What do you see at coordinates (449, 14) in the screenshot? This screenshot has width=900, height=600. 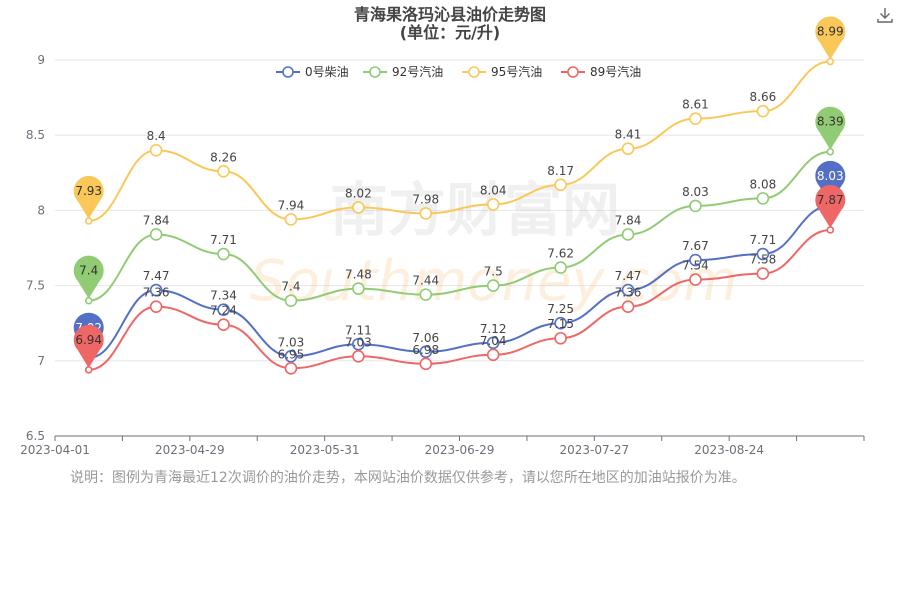 I see `chart-title: 青海果洛玛沁县油价走势图` at bounding box center [449, 14].